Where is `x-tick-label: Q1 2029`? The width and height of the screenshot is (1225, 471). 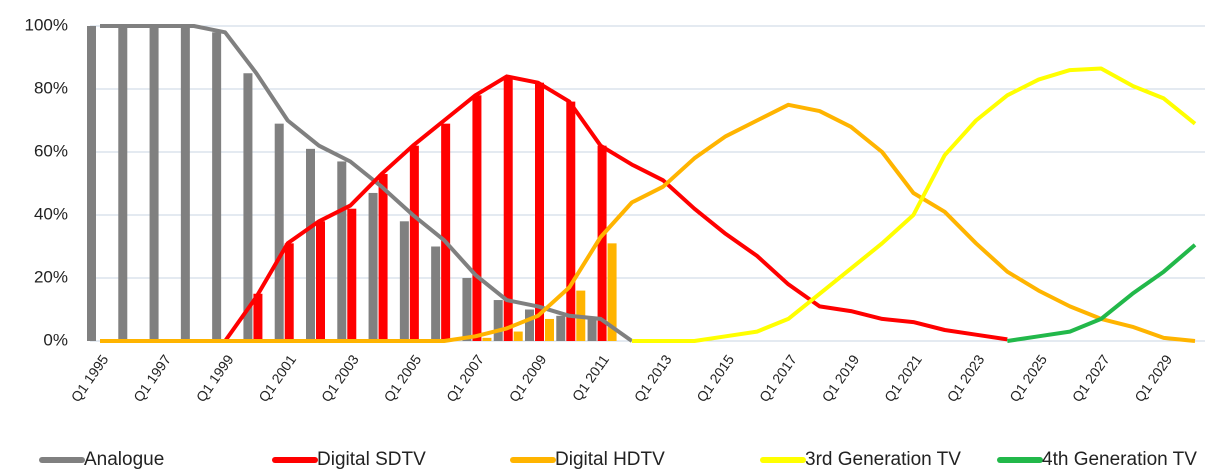
x-tick-label: Q1 2029 is located at coordinates (1153, 377).